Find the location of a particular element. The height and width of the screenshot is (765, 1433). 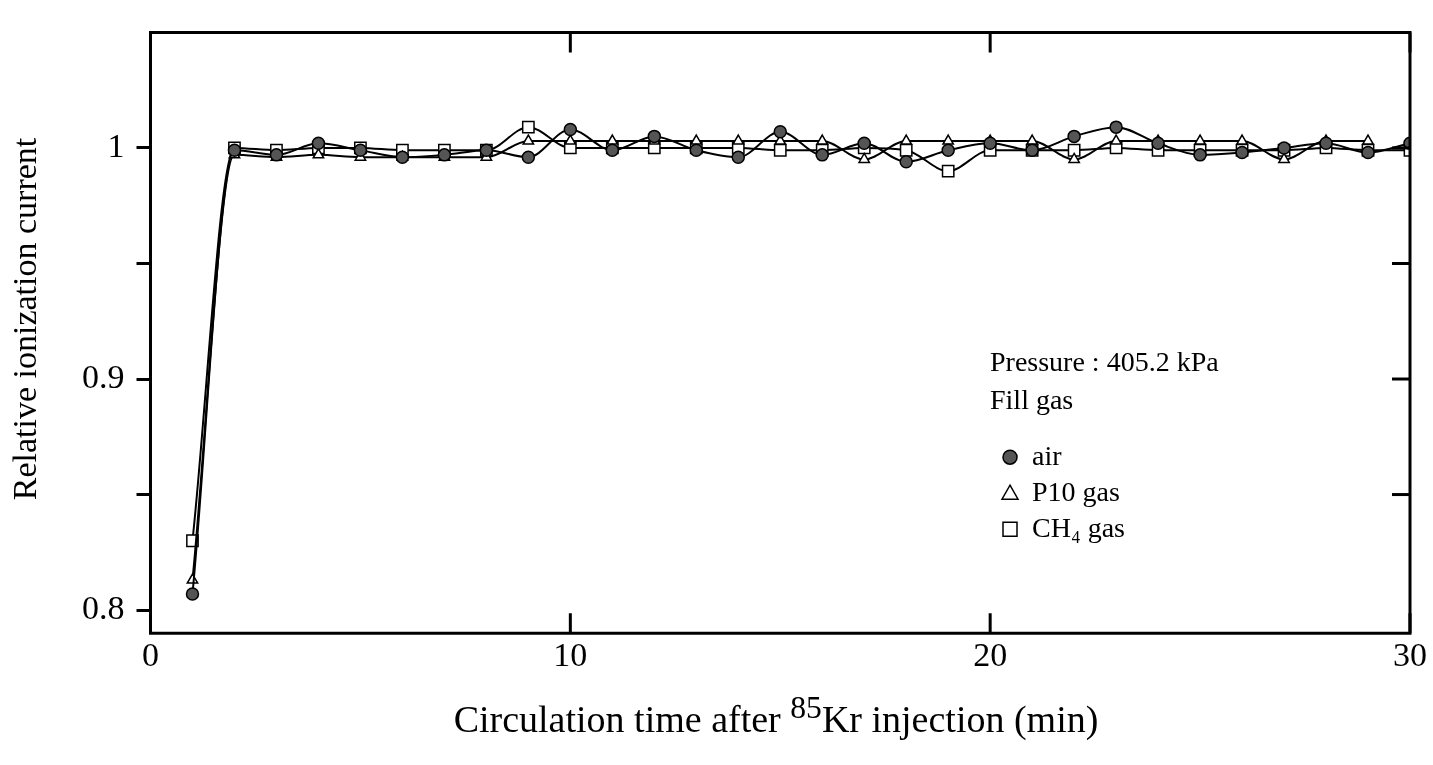

x-axis-title: Circulation time after $^{85}$Kr injection (min) is located at coordinates (776, 715).